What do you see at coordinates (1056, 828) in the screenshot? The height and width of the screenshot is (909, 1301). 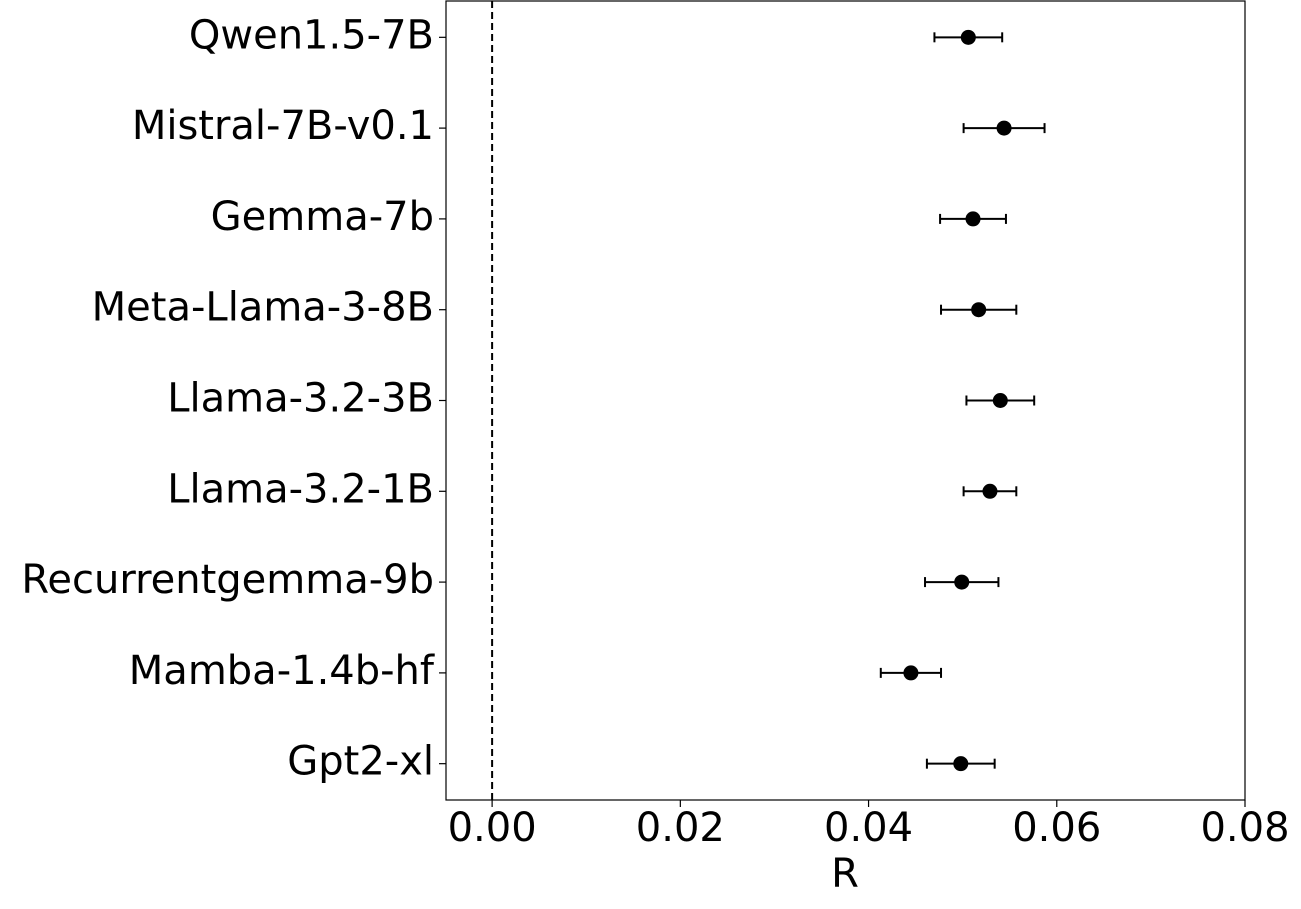 I see `x-tick-label: 0.06` at bounding box center [1056, 828].